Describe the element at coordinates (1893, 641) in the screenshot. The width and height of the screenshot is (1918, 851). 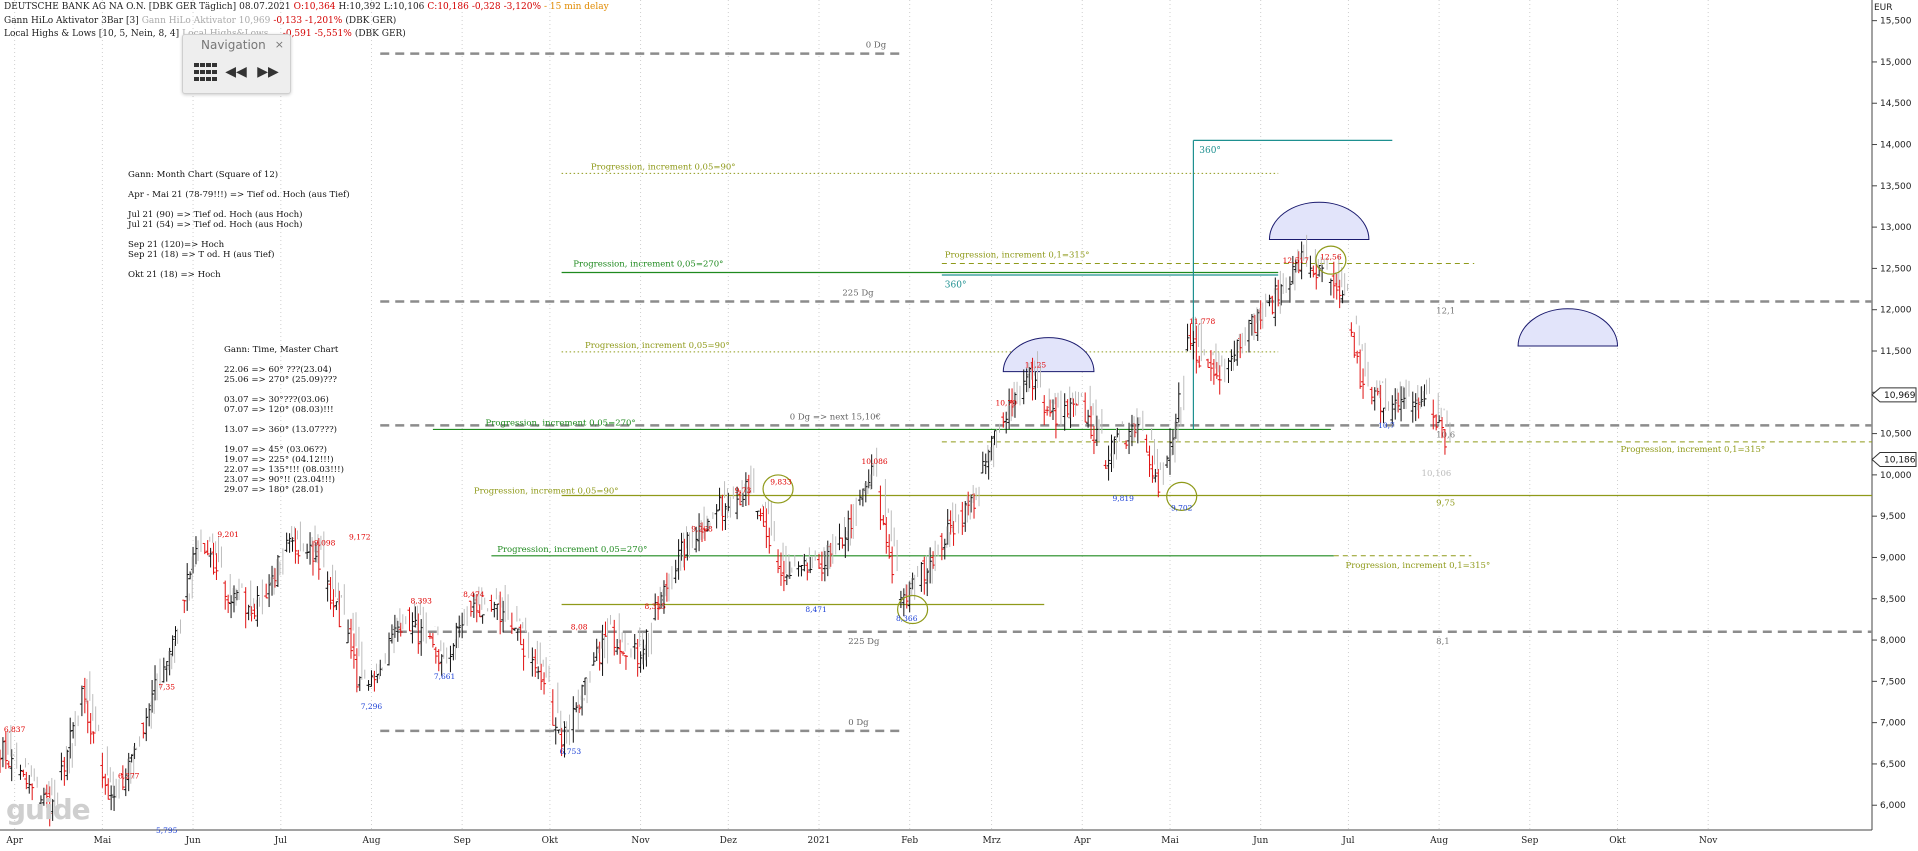
I see `y-tick-label: 8,000` at that location.